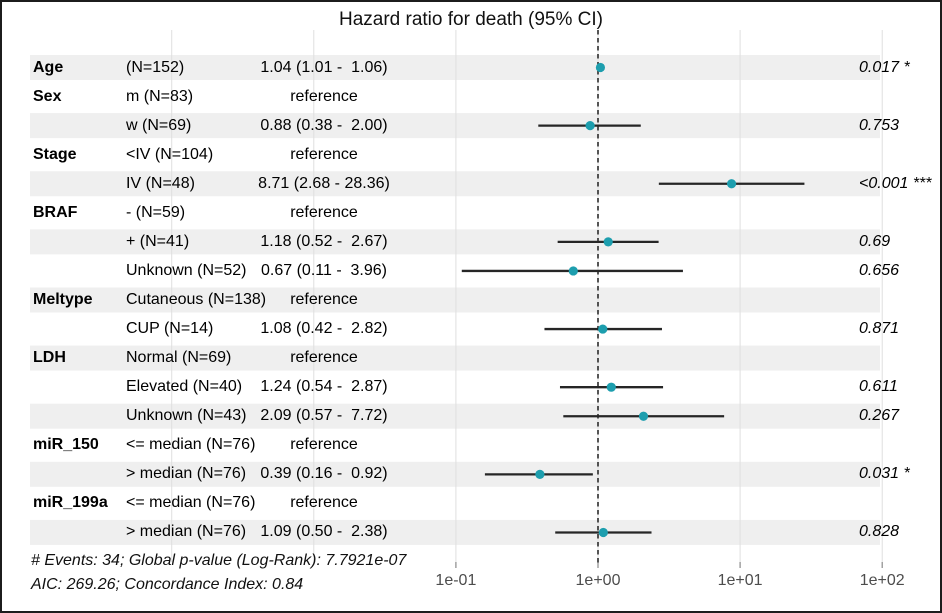 The height and width of the screenshot is (613, 942). What do you see at coordinates (471, 241) in the screenshot?
I see `table-row: + (N=41) 1.18 (0.52 - 2.67) 0.69` at bounding box center [471, 241].